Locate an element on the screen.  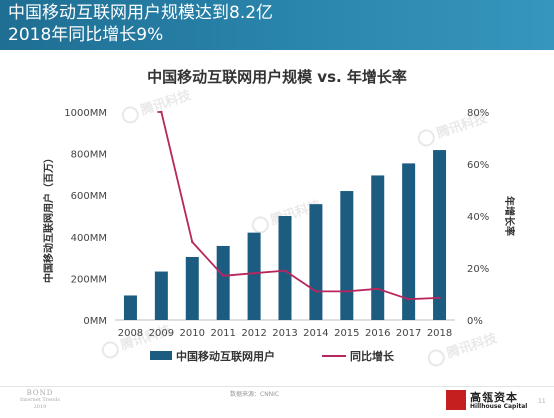
company-name-en: Hillhouse Capital is located at coordinates (499, 406).